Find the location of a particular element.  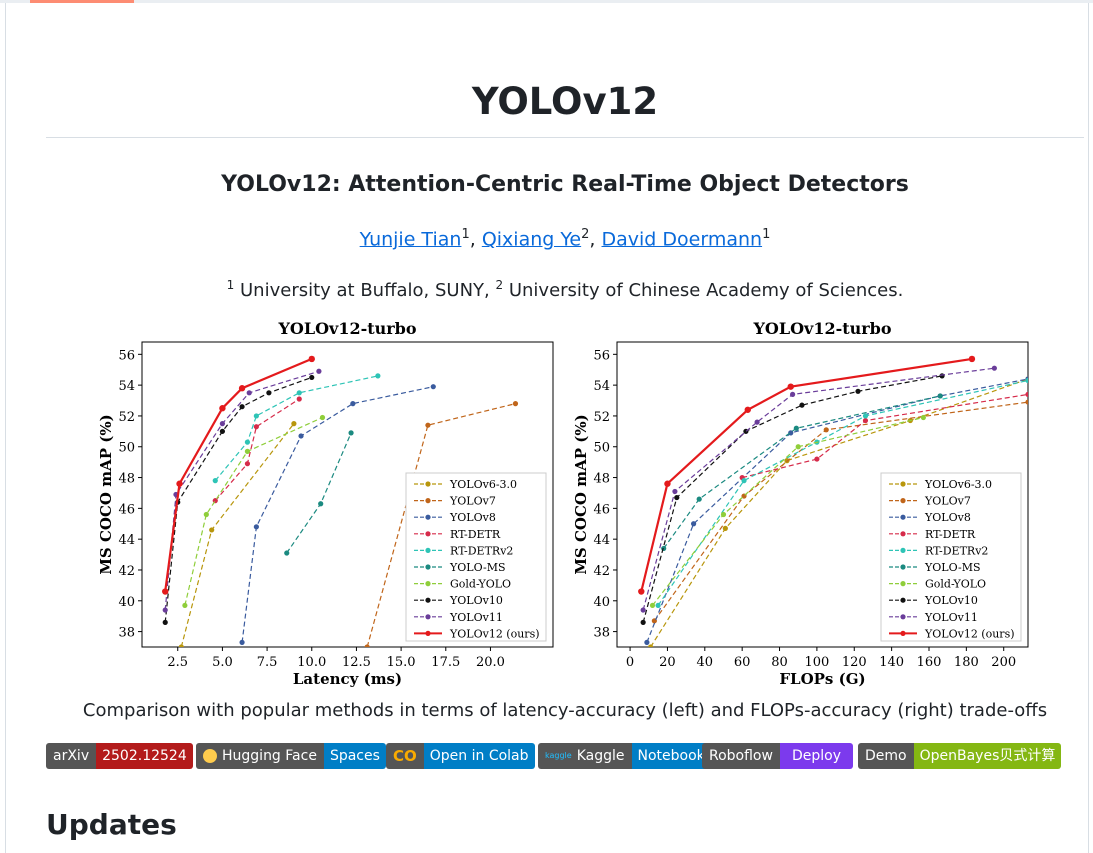

y-tick-label: 54 is located at coordinates (126, 386).